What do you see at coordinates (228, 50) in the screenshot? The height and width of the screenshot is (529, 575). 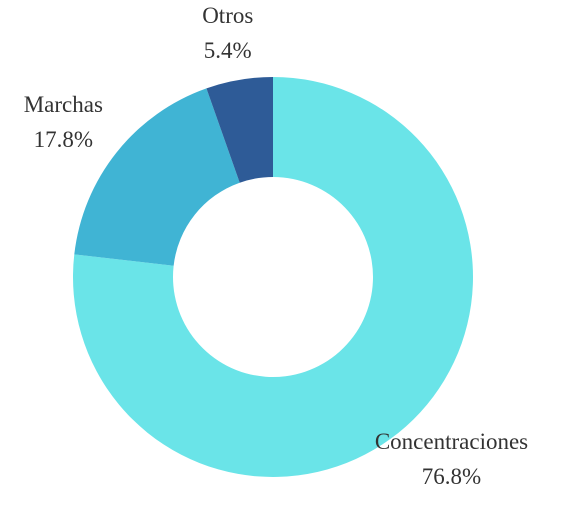 I see `slice-value-label: 5.4%` at bounding box center [228, 50].